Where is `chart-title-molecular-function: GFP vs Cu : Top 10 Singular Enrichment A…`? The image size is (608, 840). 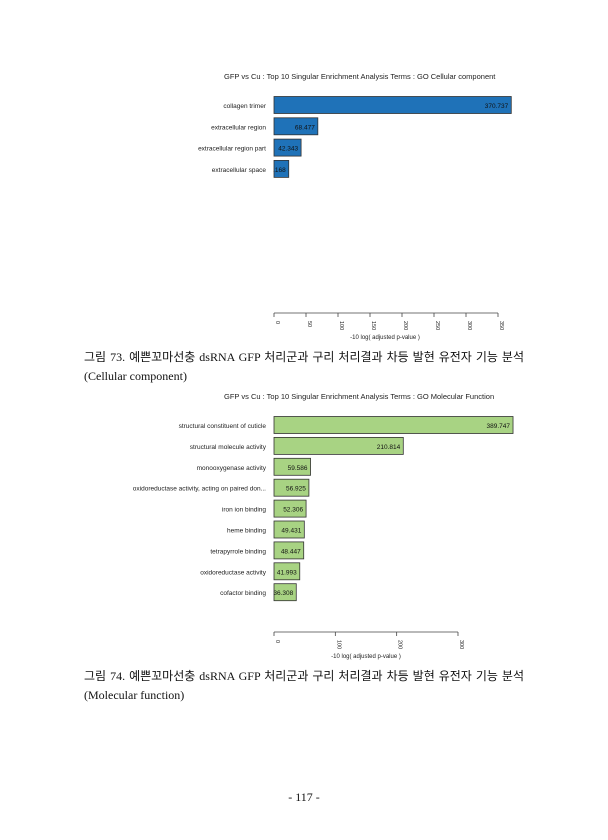 chart-title-molecular-function: GFP vs Cu : Top 10 Singular Enrichment A… is located at coordinates (359, 396).